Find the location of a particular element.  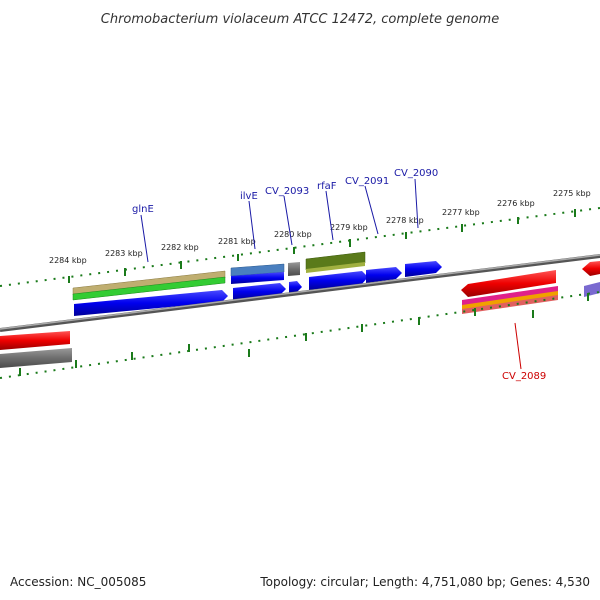

upper-feature-bands is located at coordinates (219, 276).